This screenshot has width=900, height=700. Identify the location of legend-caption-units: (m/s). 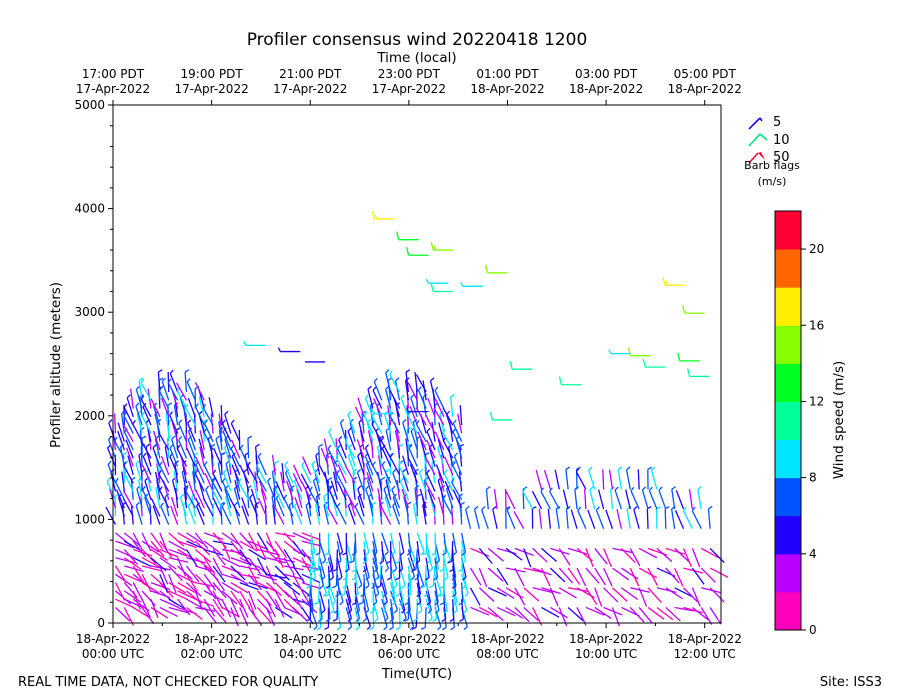
(772, 181).